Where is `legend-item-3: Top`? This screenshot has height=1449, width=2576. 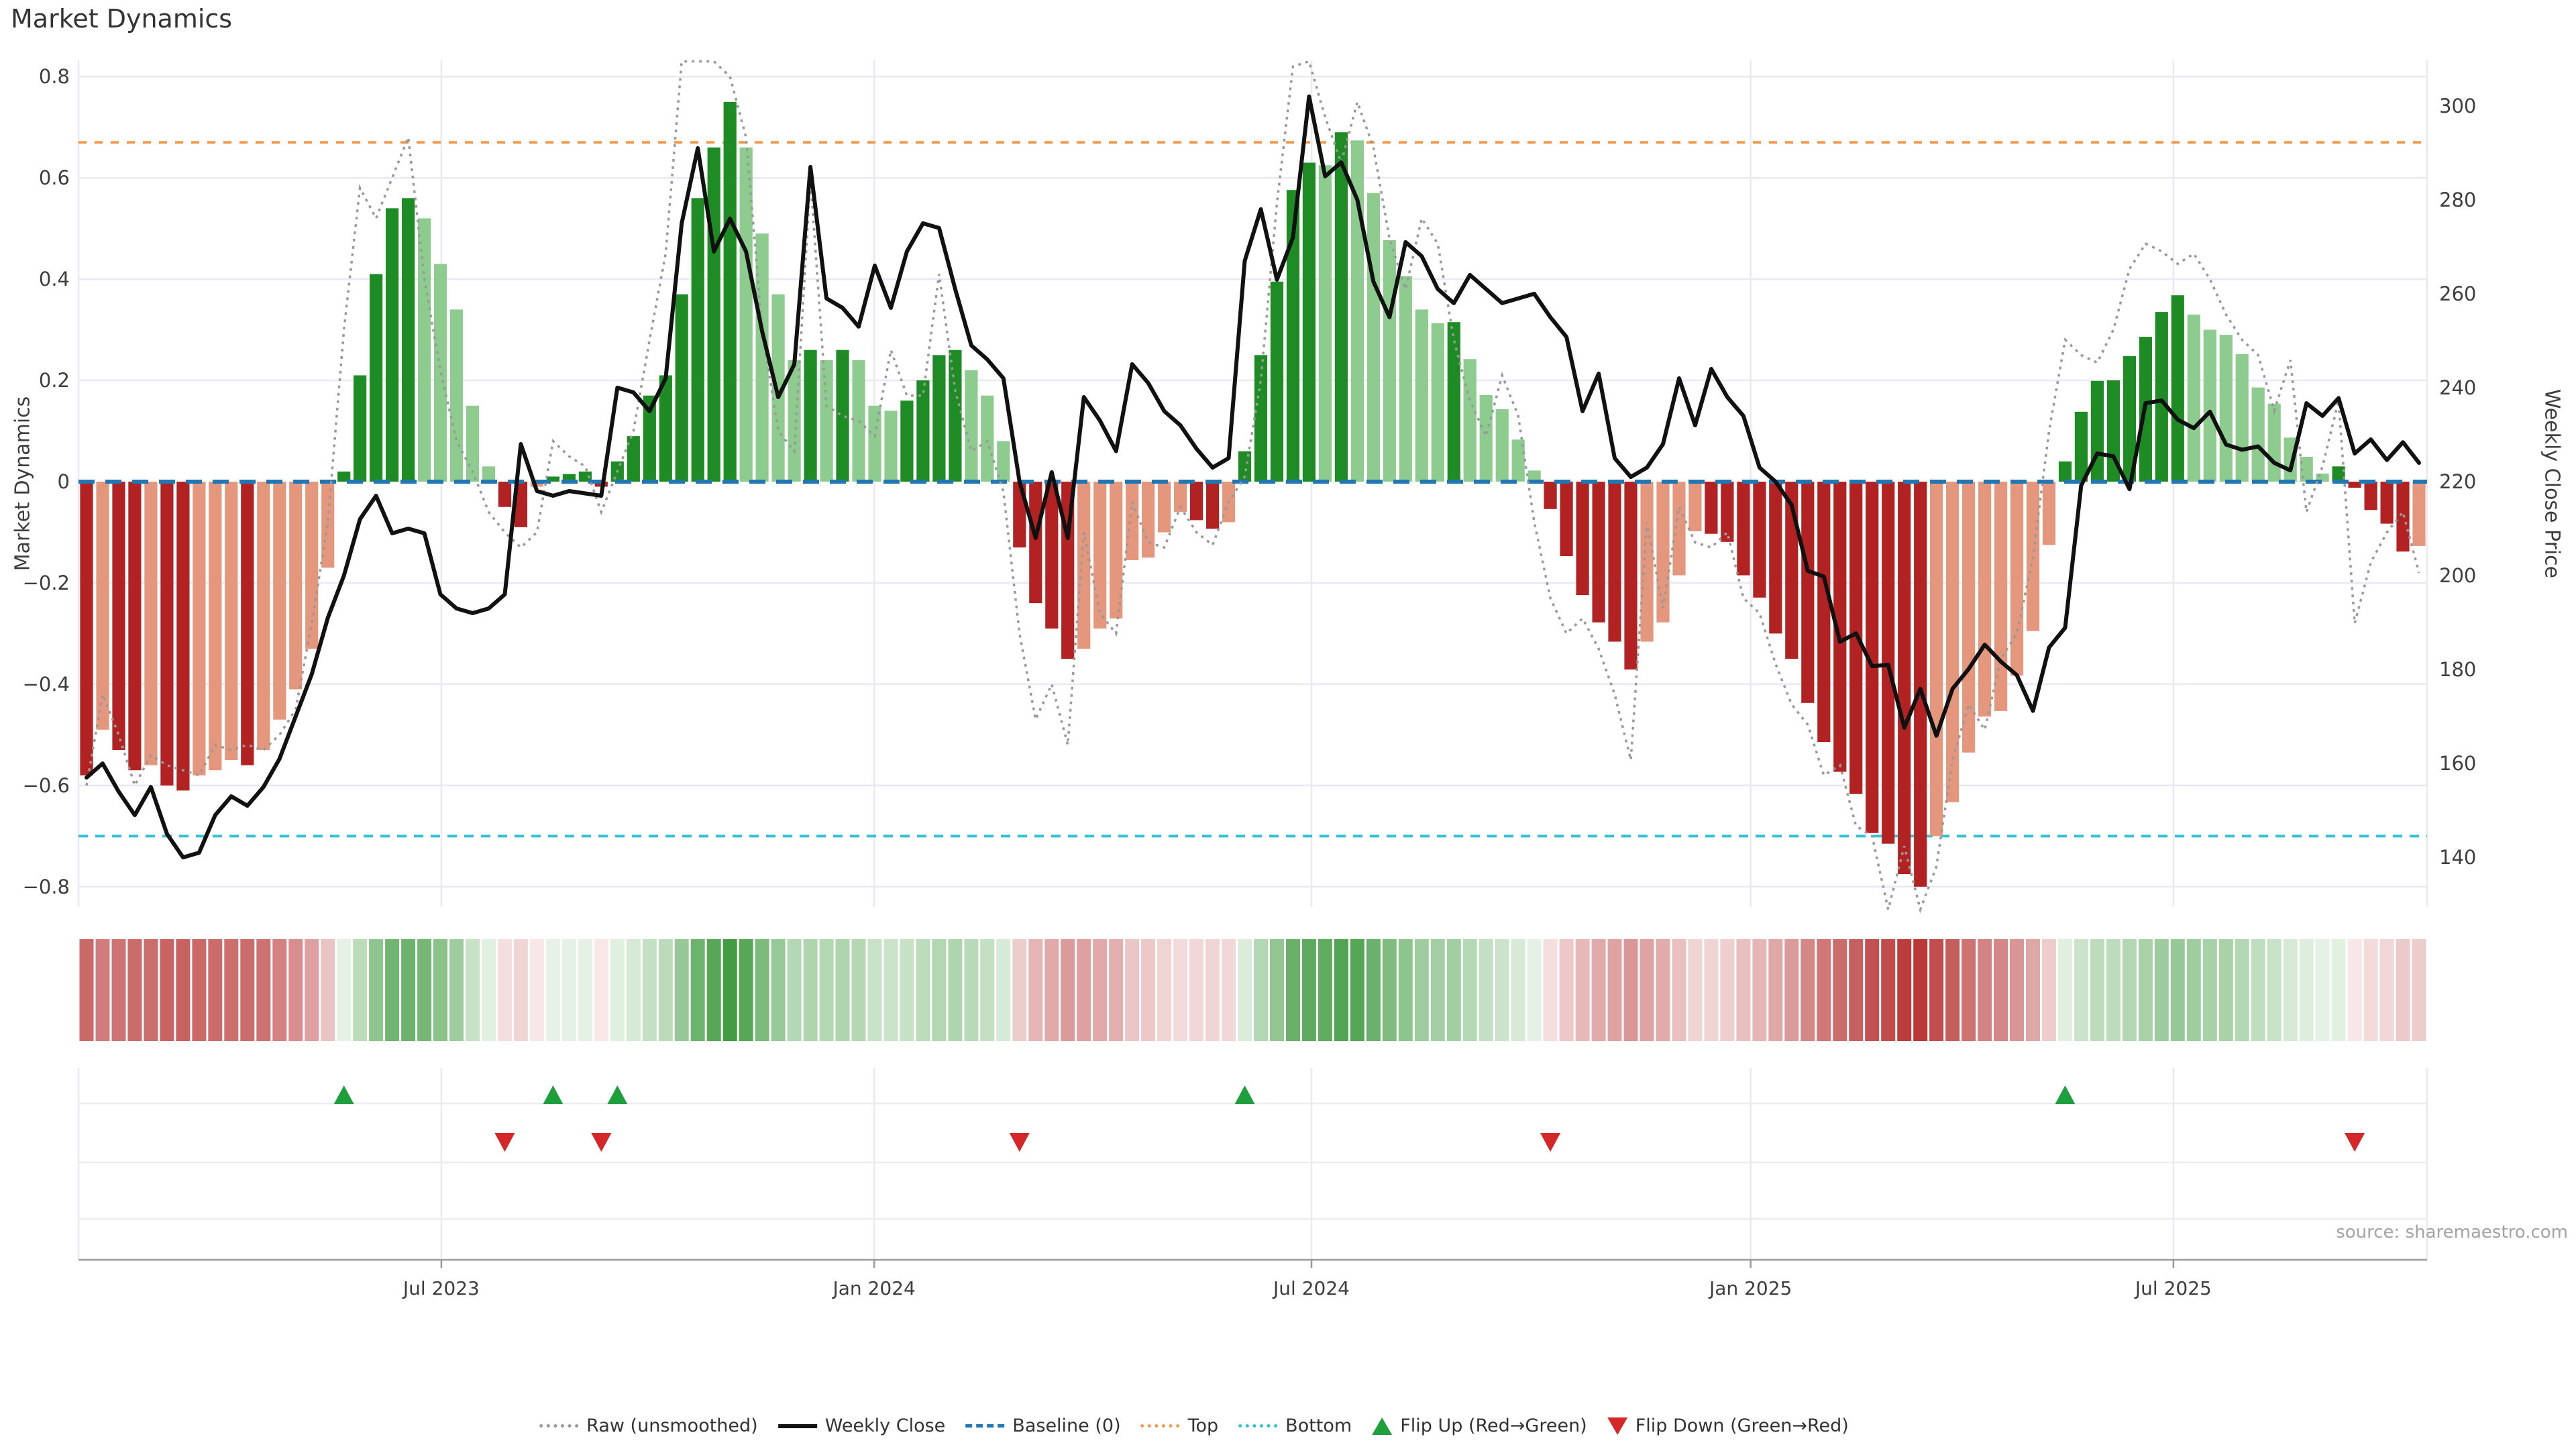 legend-item-3: Top is located at coordinates (1179, 1425).